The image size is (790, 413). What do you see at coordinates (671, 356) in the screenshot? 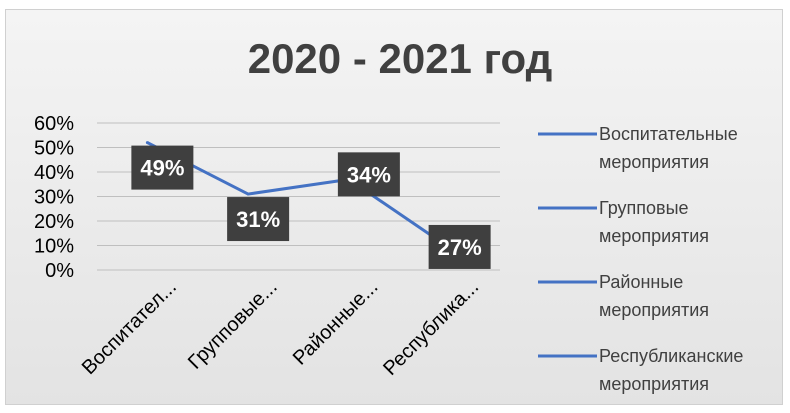
I see `legend-label: Республиканские` at bounding box center [671, 356].